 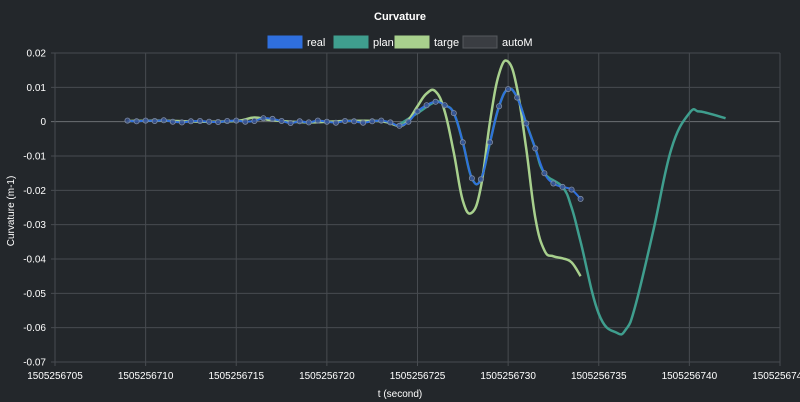 I want to click on legend: real plan targe autoM, so click(x=400, y=42).